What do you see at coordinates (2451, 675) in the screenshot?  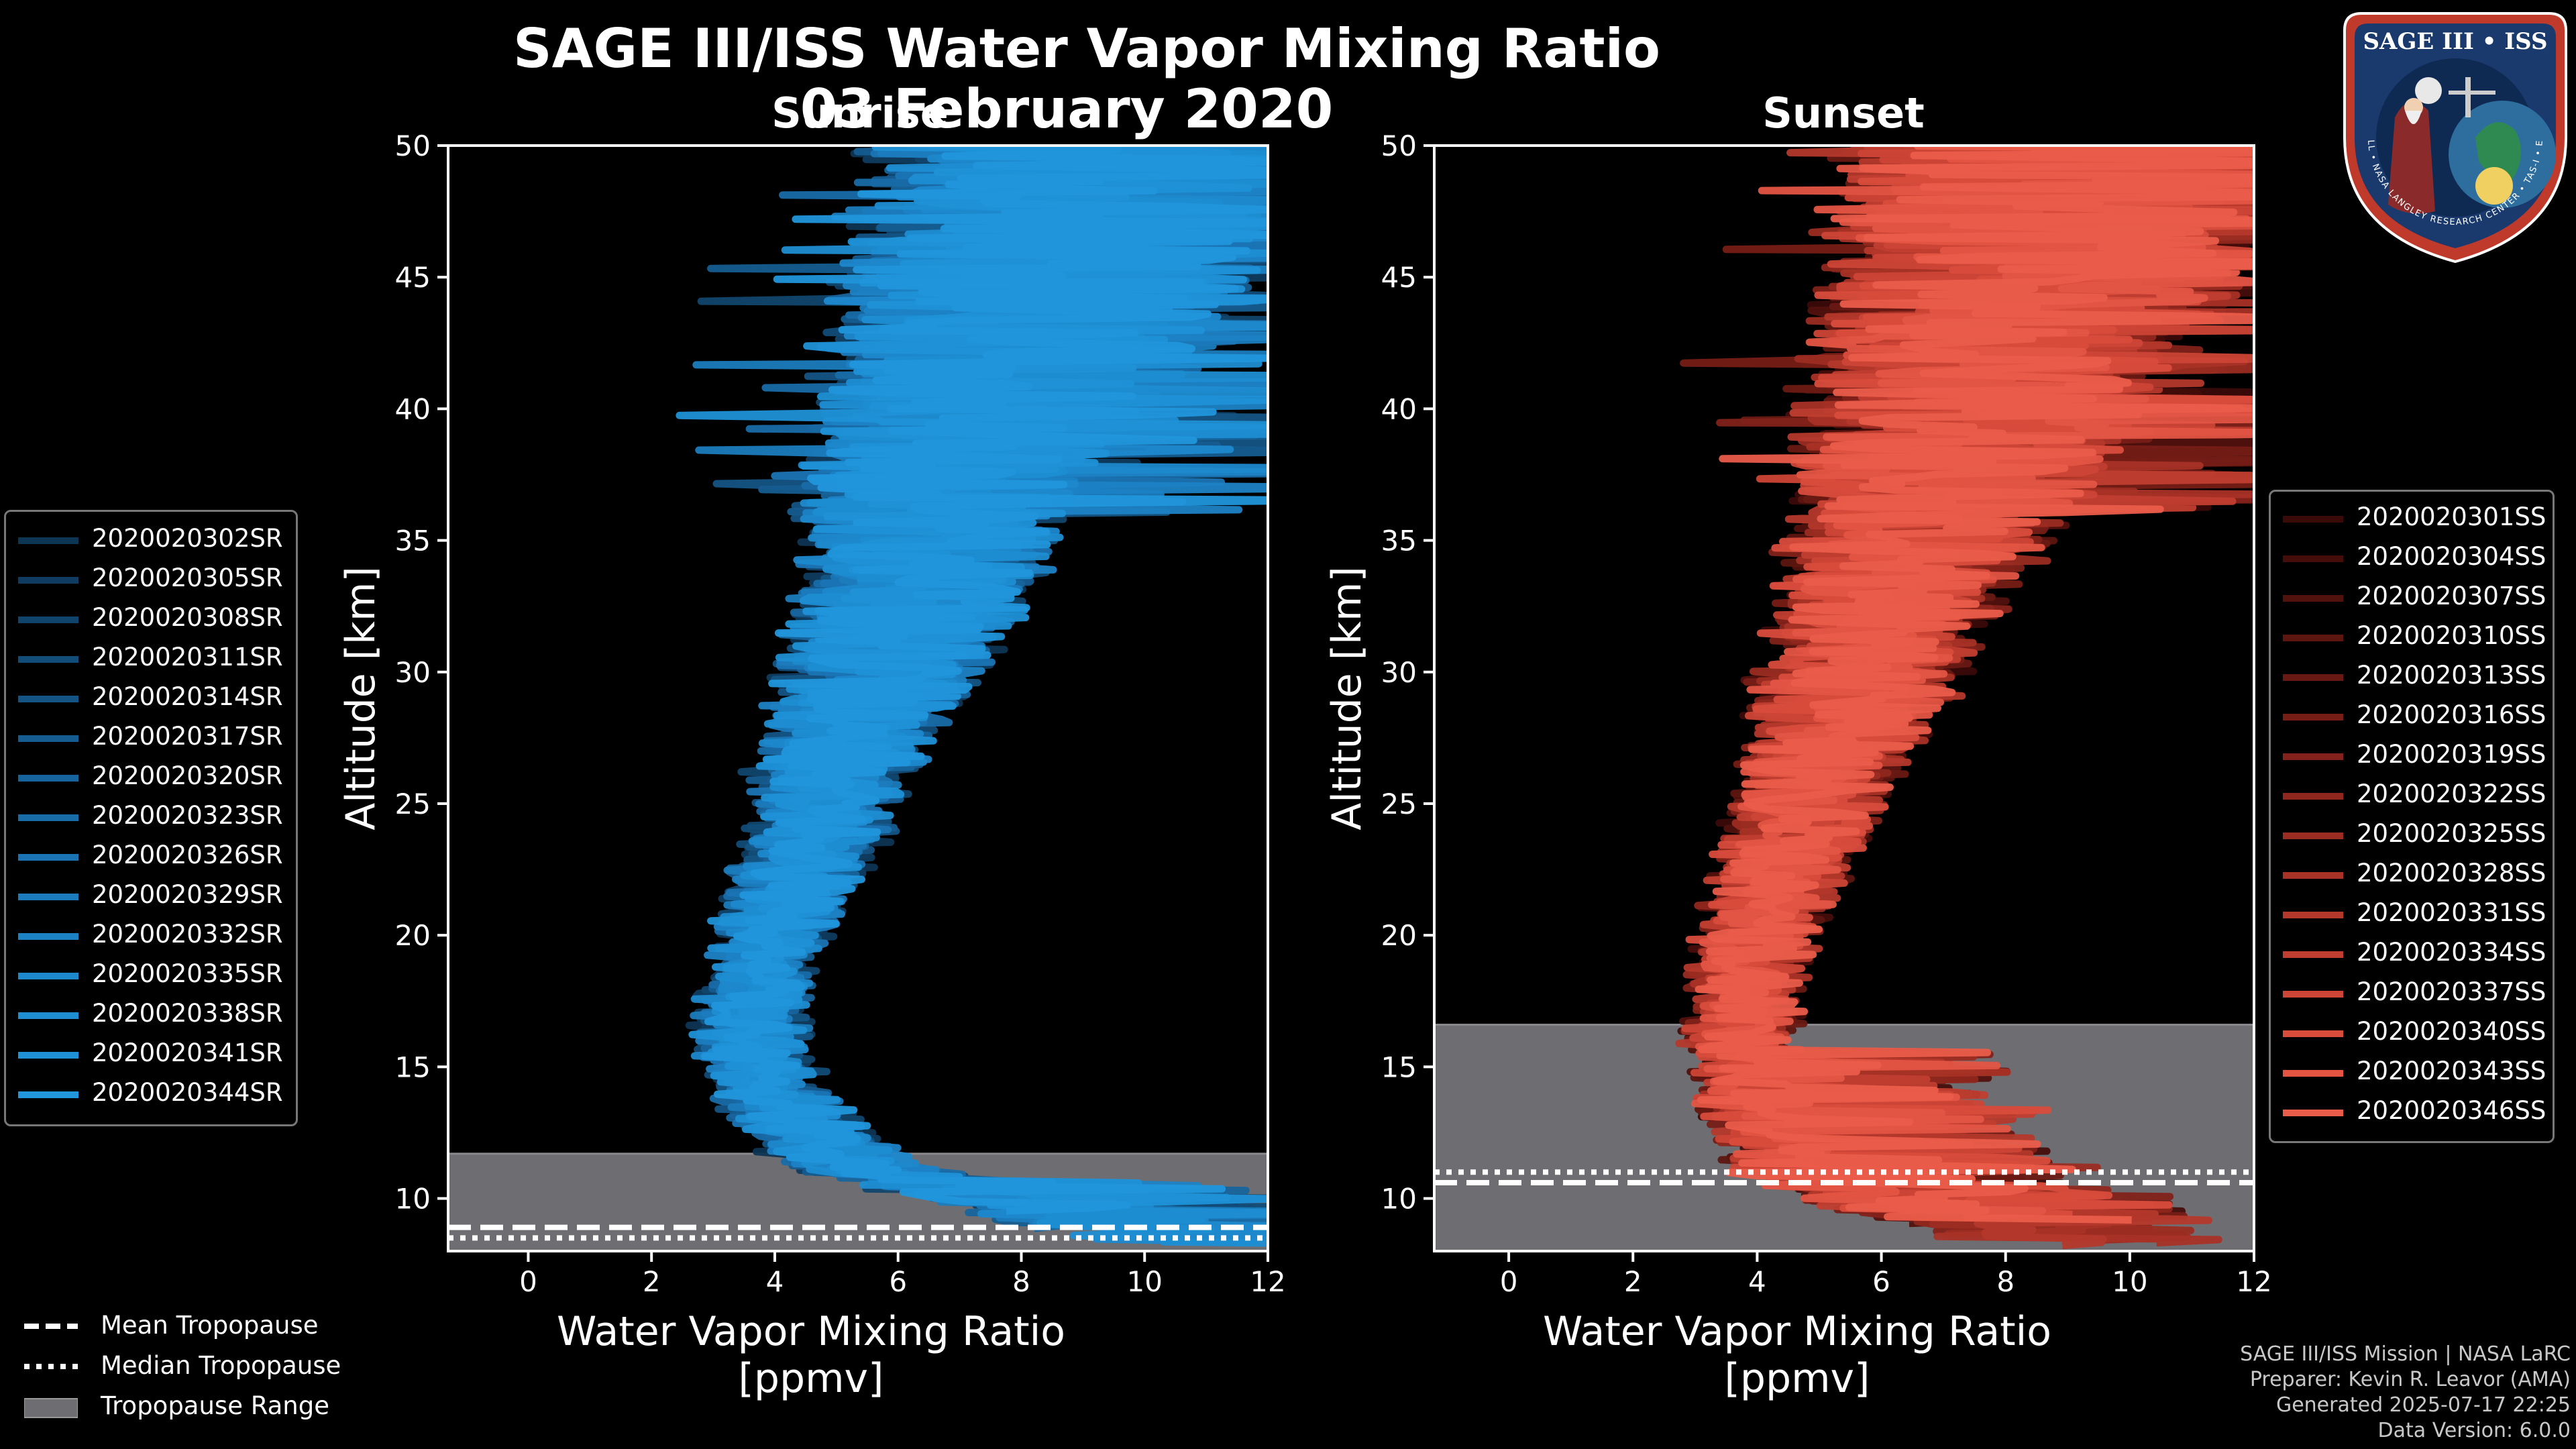 I see `legend-label: 2020020313SS` at bounding box center [2451, 675].